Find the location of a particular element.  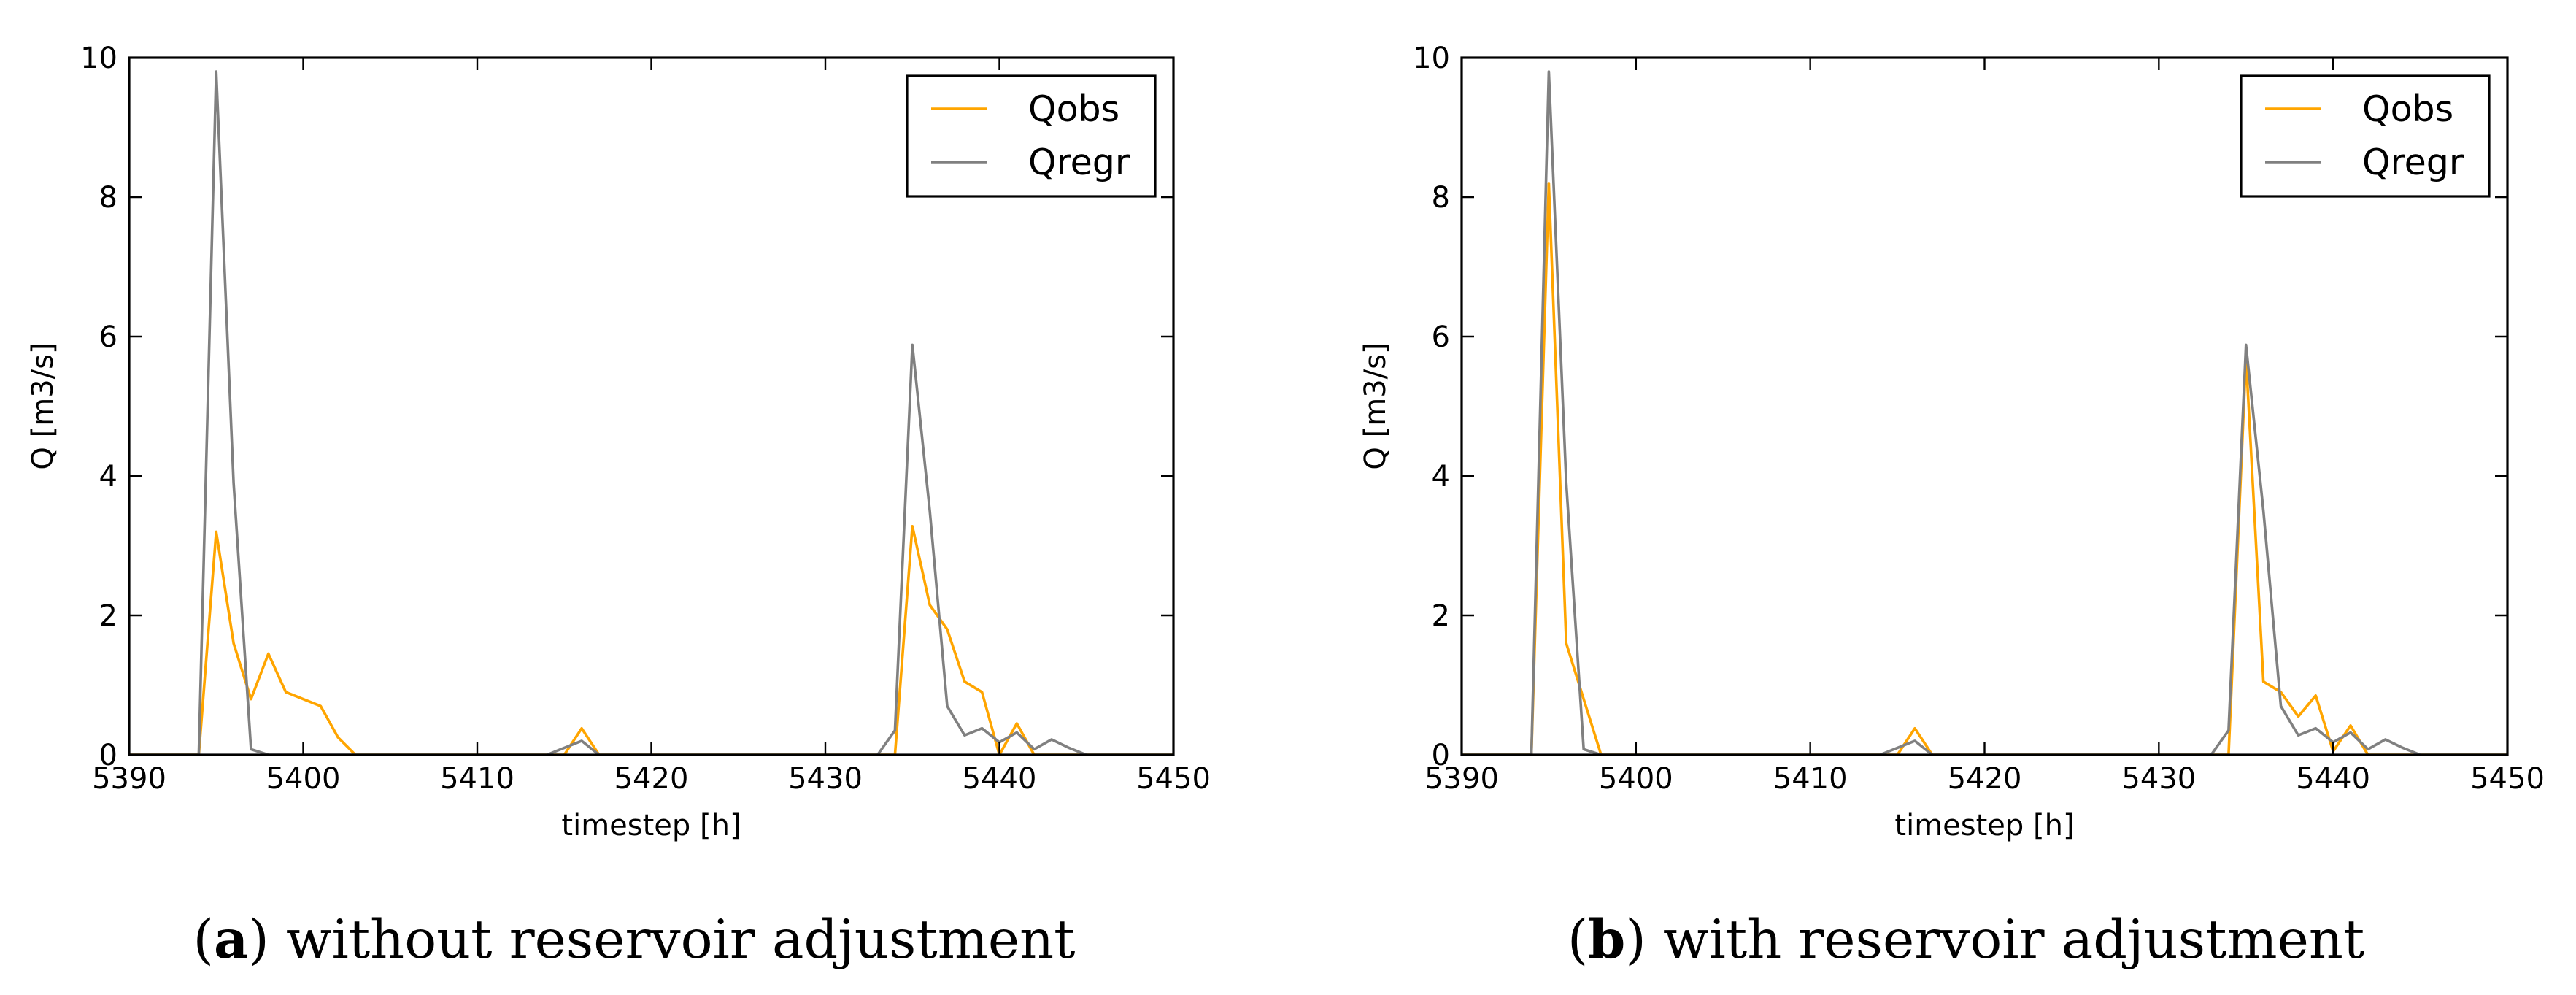

panel-caption: (a) without reservoir adjustment is located at coordinates (634, 939).